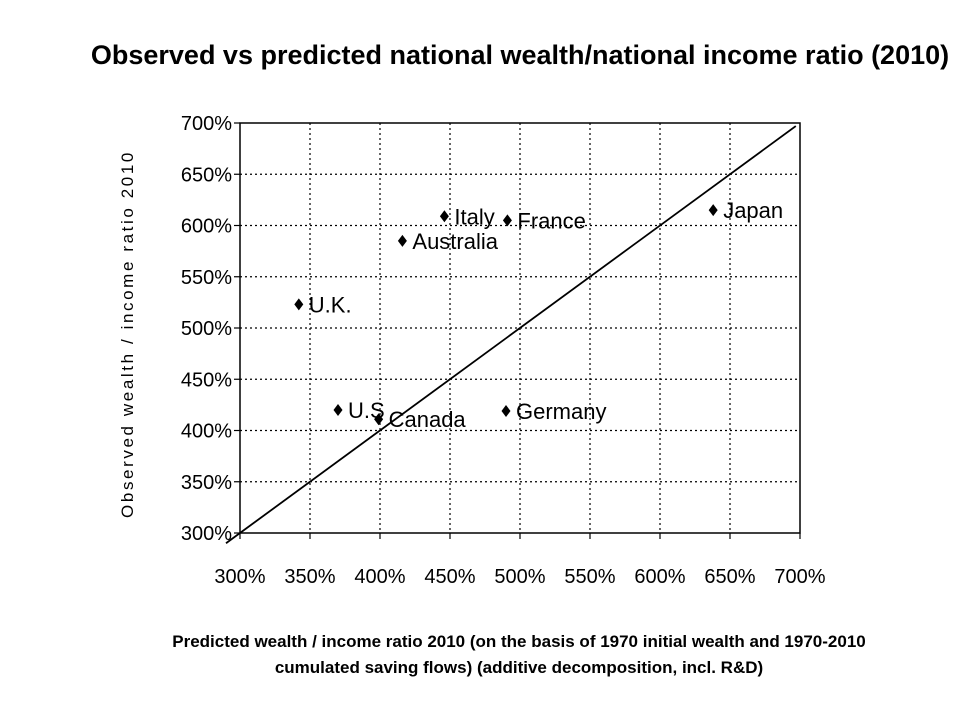 This screenshot has width=960, height=720. Describe the element at coordinates (520, 560) in the screenshot. I see `x-axis-ticks: 300% 350% 400% 450% 500% 550% 600% 650% 700%` at that location.